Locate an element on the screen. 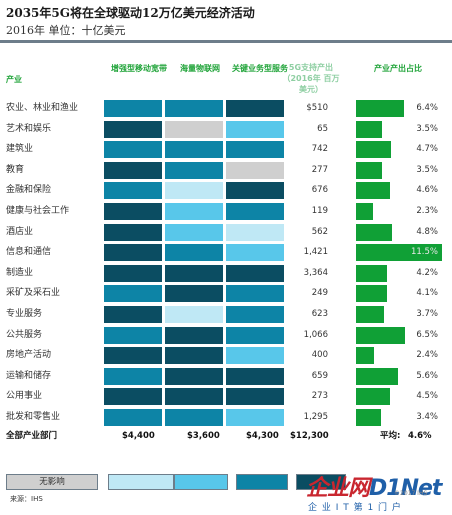 This screenshot has height=515, width=452. row-label: 公共服务 is located at coordinates (24, 335).